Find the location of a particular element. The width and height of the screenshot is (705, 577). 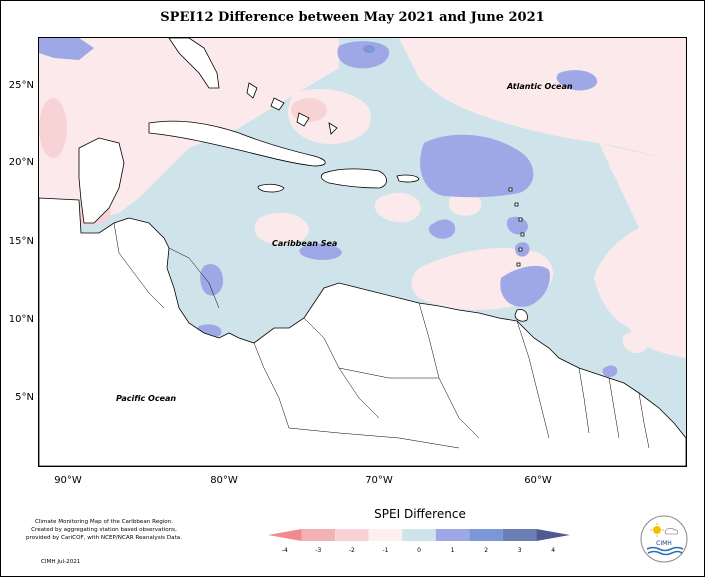

positive-core is located at coordinates (369, 49).